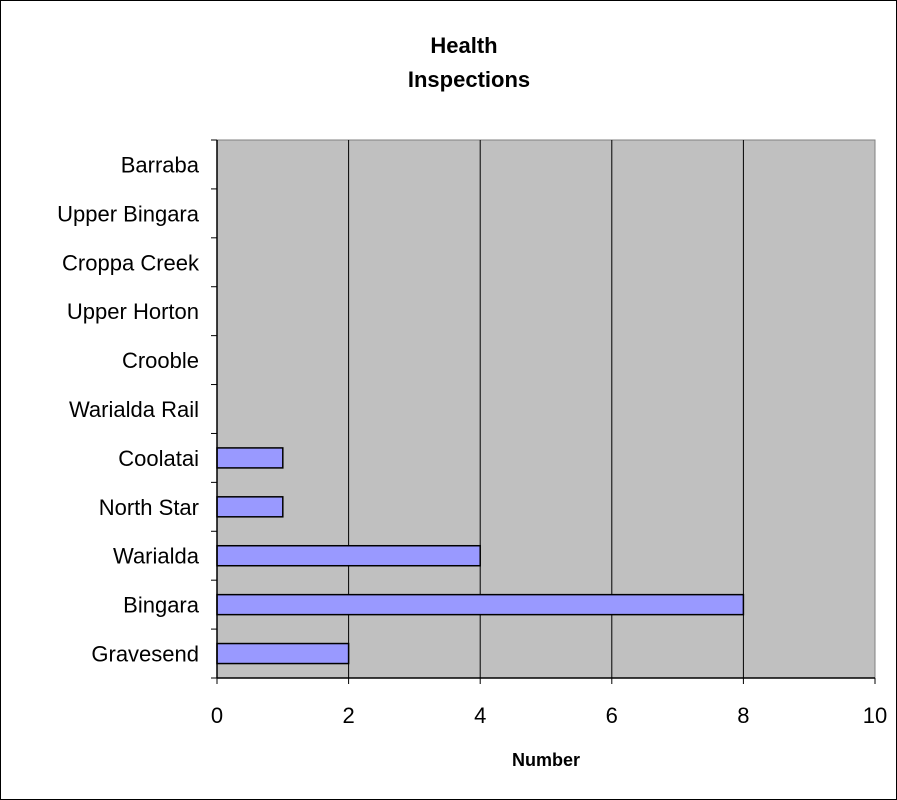 The width and height of the screenshot is (897, 800). Describe the element at coordinates (469, 79) in the screenshot. I see `chart-title-line-2: Inspections` at that location.